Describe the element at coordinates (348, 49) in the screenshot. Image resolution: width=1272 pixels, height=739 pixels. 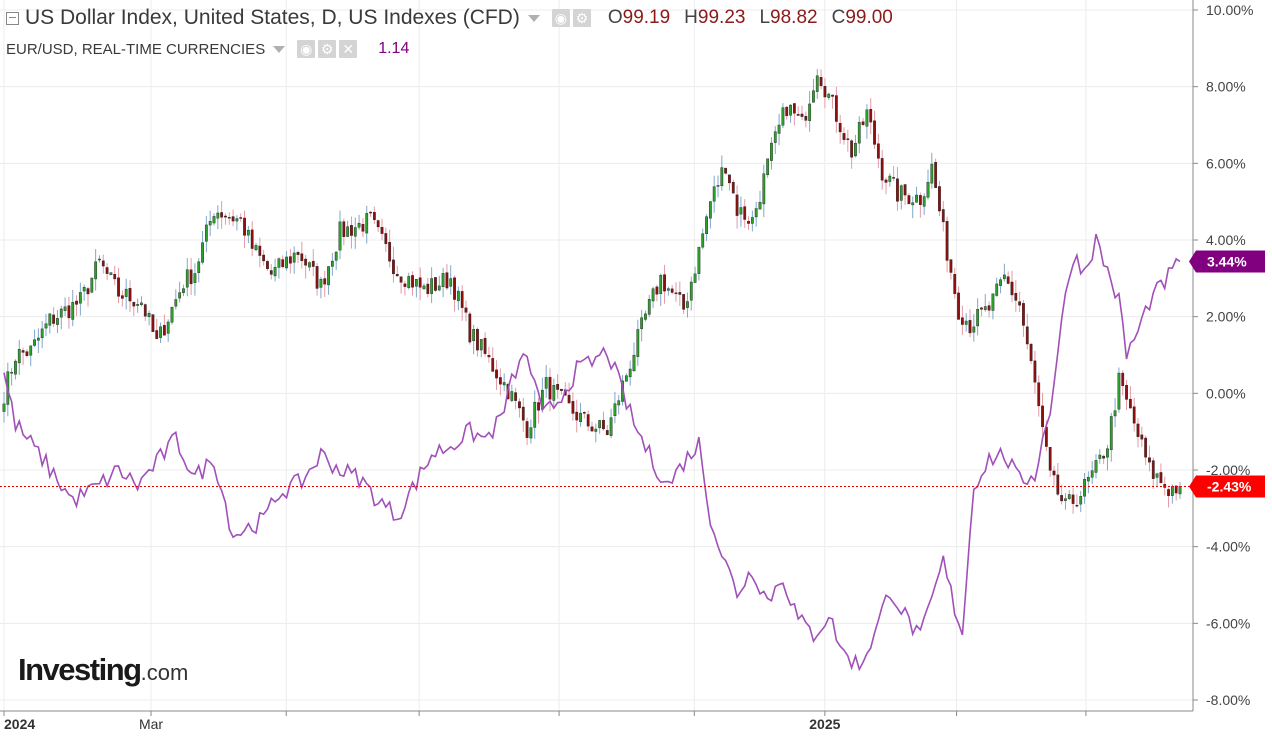
I see `close-icon: ✕` at that location.